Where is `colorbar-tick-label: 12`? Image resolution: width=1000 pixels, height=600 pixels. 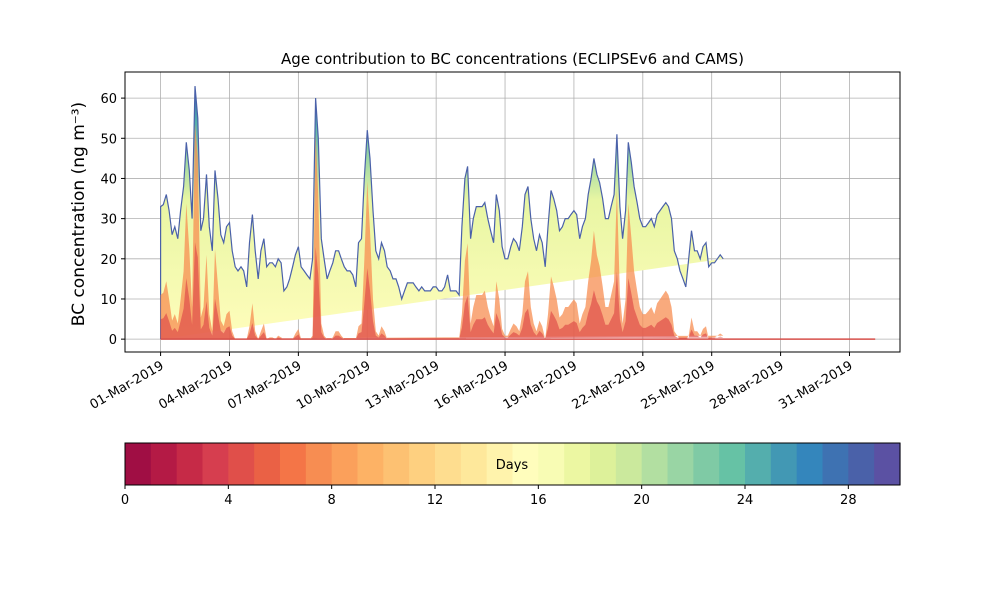
colorbar-tick-label: 12 is located at coordinates (435, 500).